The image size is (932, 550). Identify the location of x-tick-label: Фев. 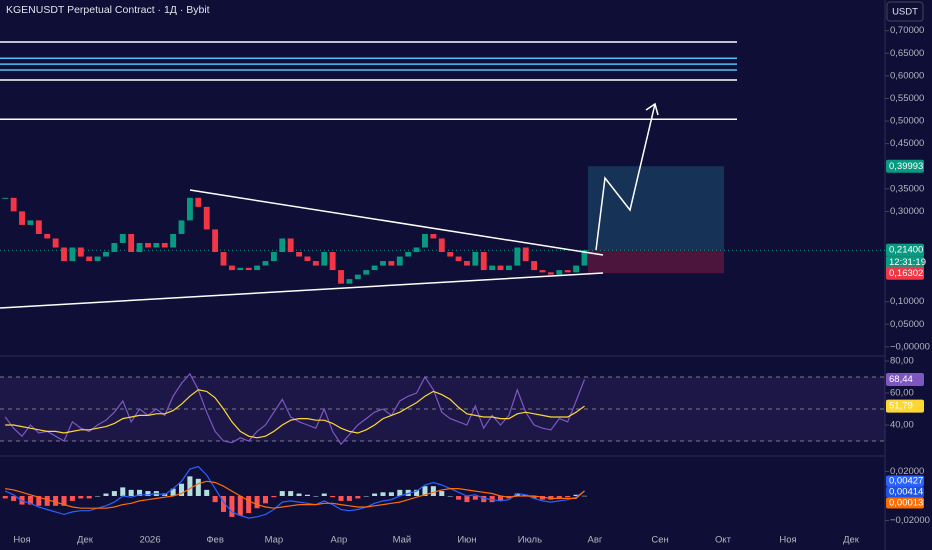
(215, 540).